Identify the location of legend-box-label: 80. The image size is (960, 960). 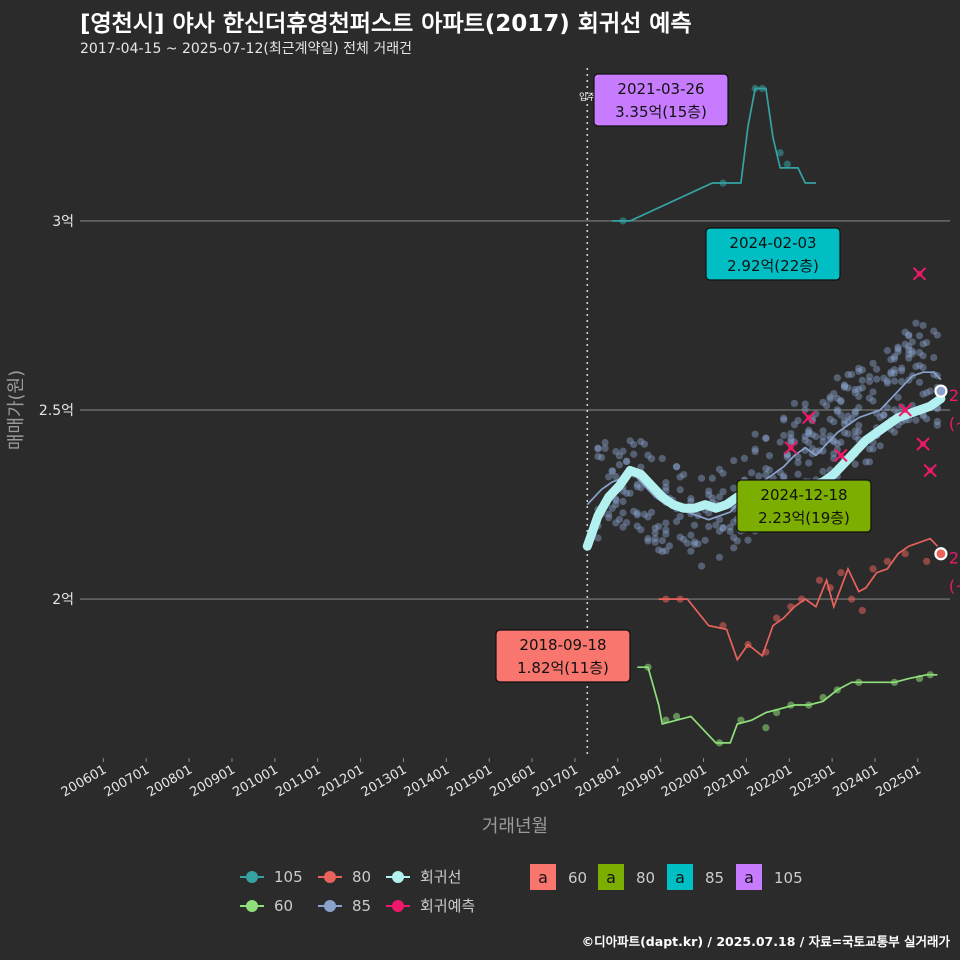
(645, 878).